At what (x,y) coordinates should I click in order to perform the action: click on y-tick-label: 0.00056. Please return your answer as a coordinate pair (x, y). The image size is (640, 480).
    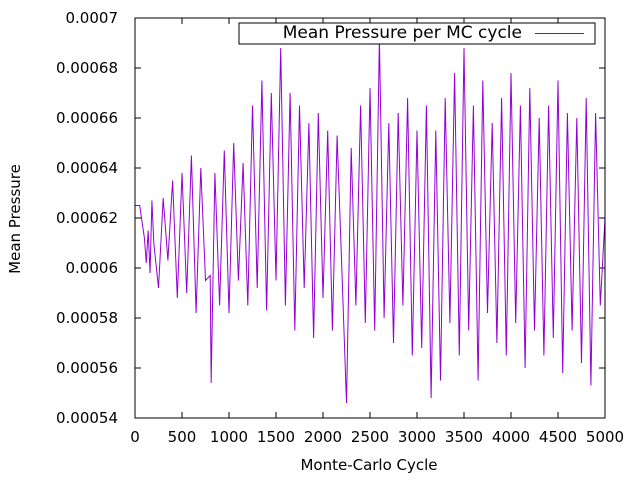
    Looking at the image, I should click on (87, 368).